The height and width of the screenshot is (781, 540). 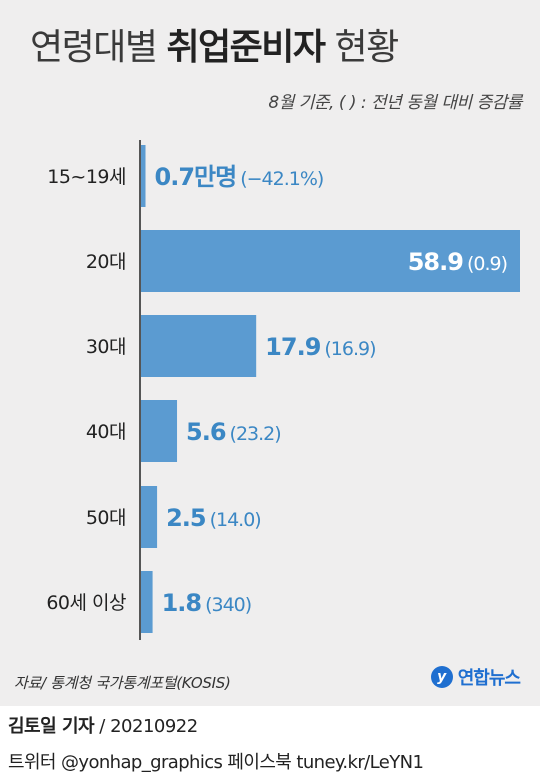 What do you see at coordinates (361, 47) in the screenshot?
I see `title-part-2: 현황` at bounding box center [361, 47].